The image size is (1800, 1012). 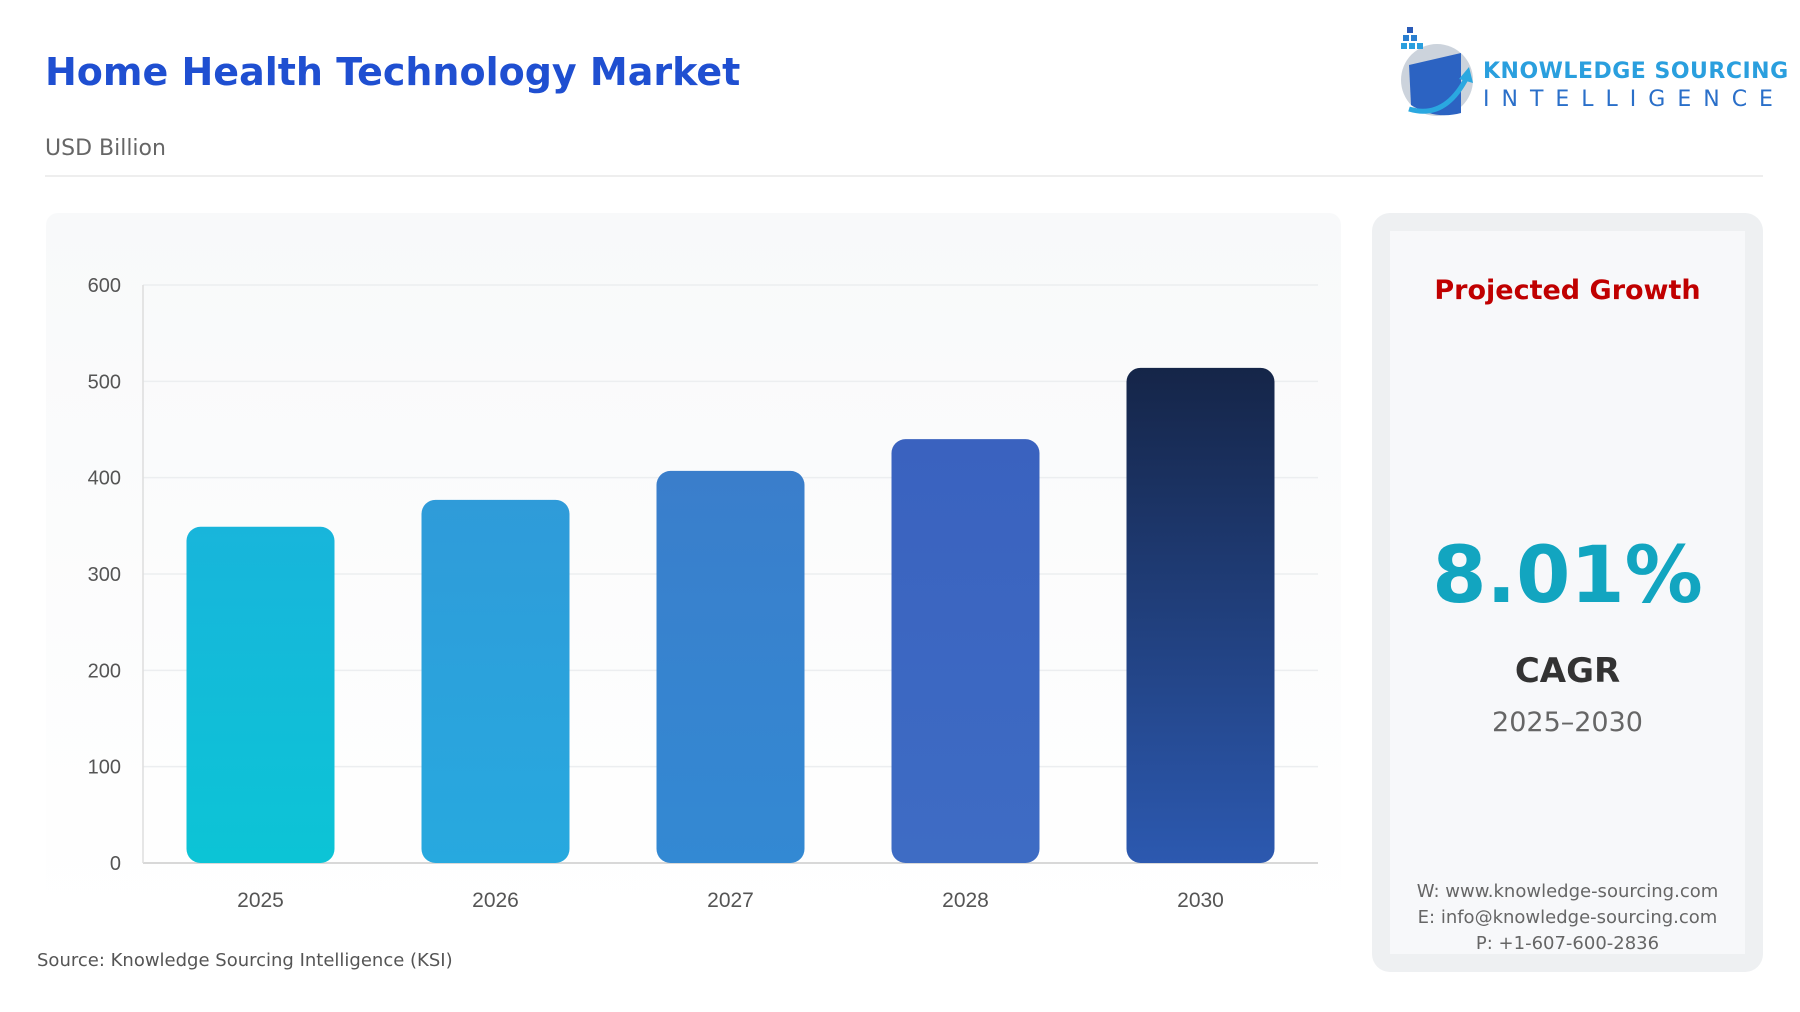 What do you see at coordinates (1567, 290) in the screenshot?
I see `projected-growth-heading: Projected Growth` at bounding box center [1567, 290].